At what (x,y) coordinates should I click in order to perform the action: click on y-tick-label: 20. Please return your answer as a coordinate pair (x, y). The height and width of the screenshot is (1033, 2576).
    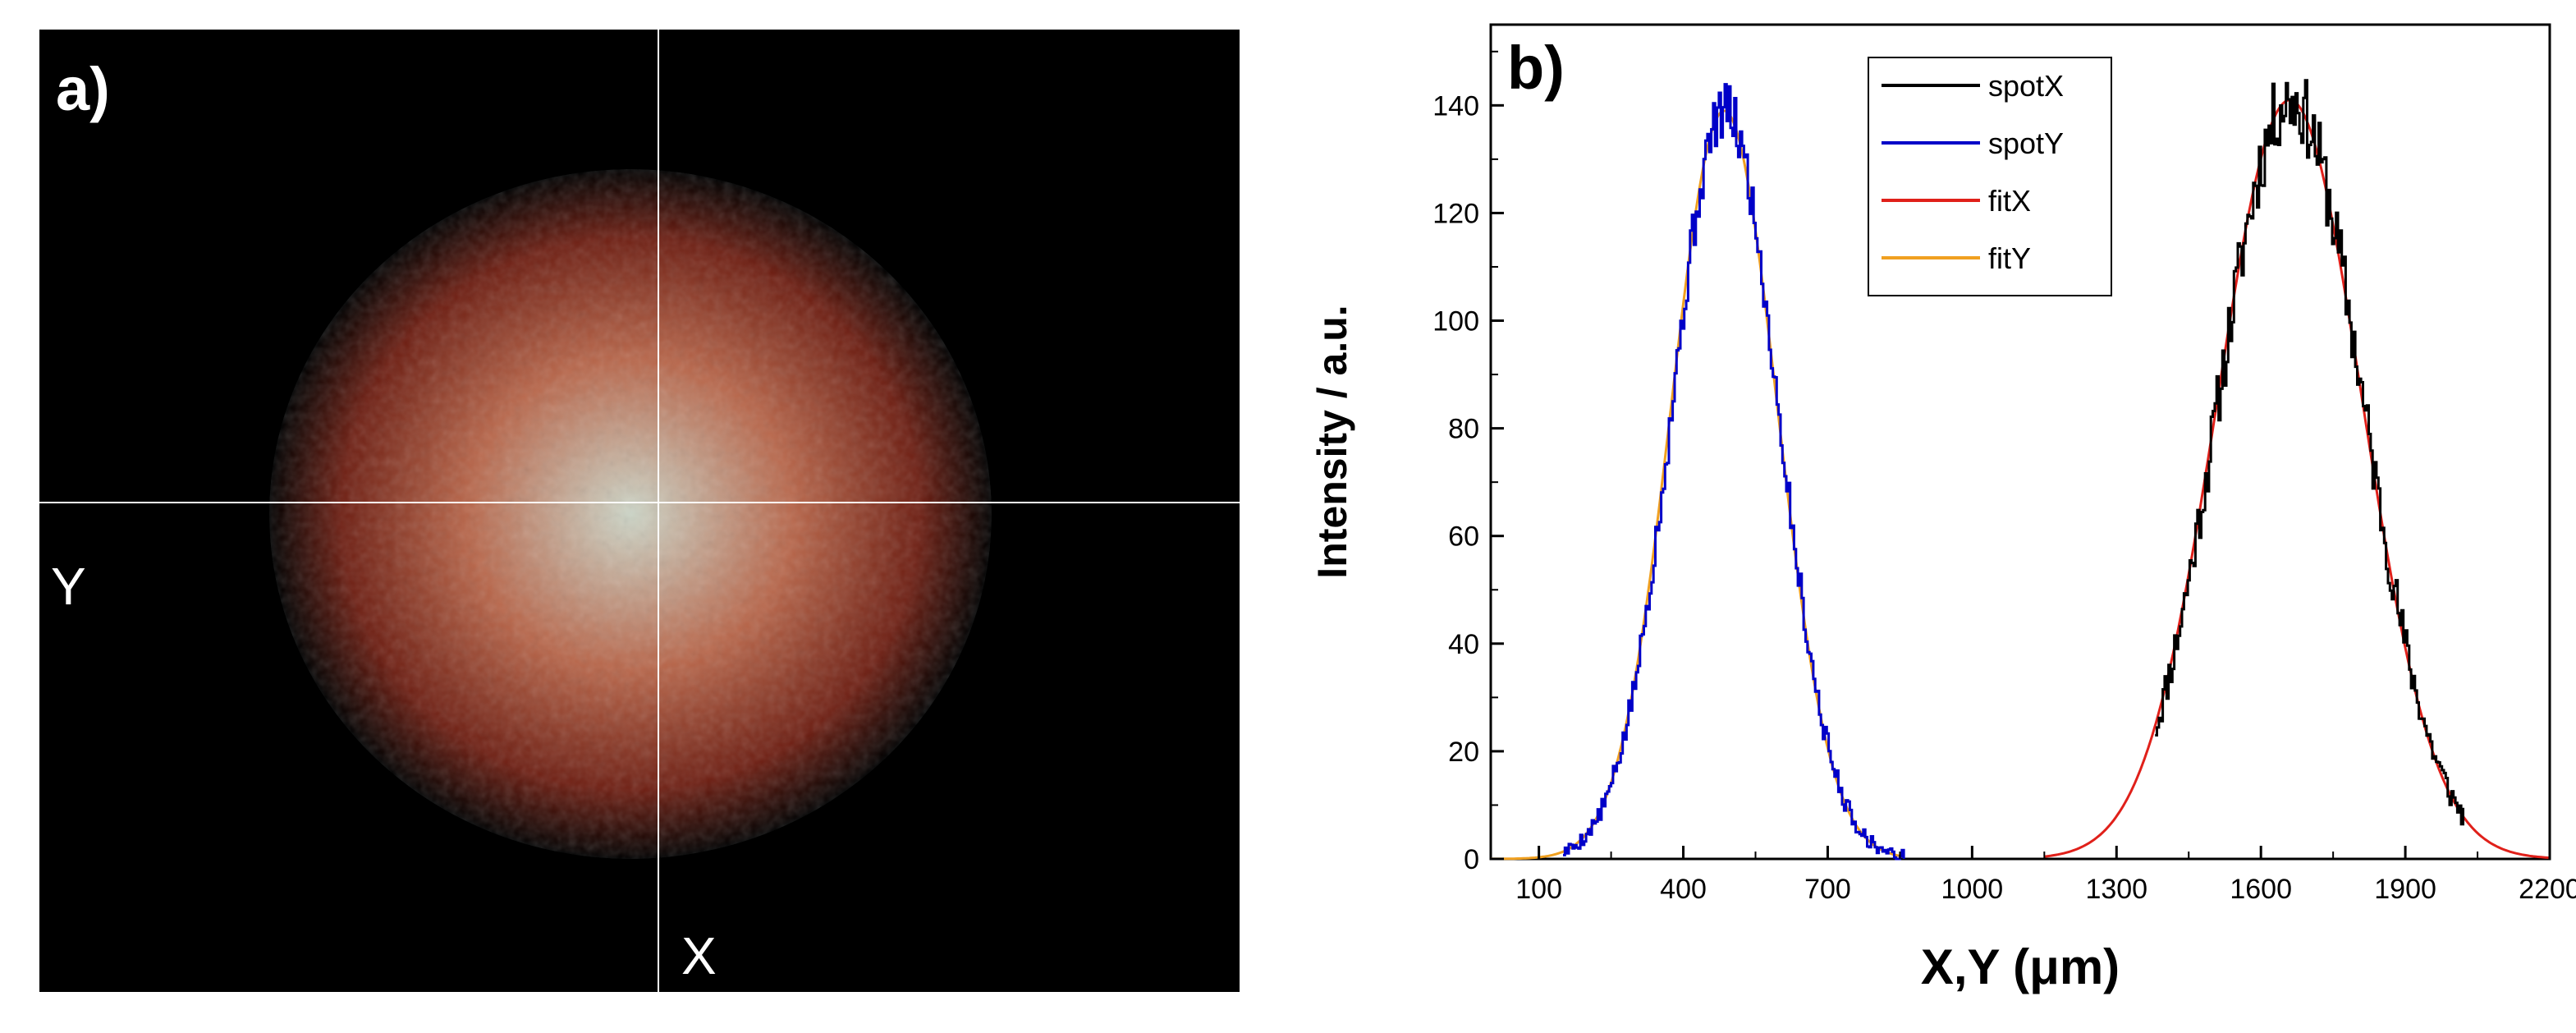
    Looking at the image, I should click on (1464, 753).